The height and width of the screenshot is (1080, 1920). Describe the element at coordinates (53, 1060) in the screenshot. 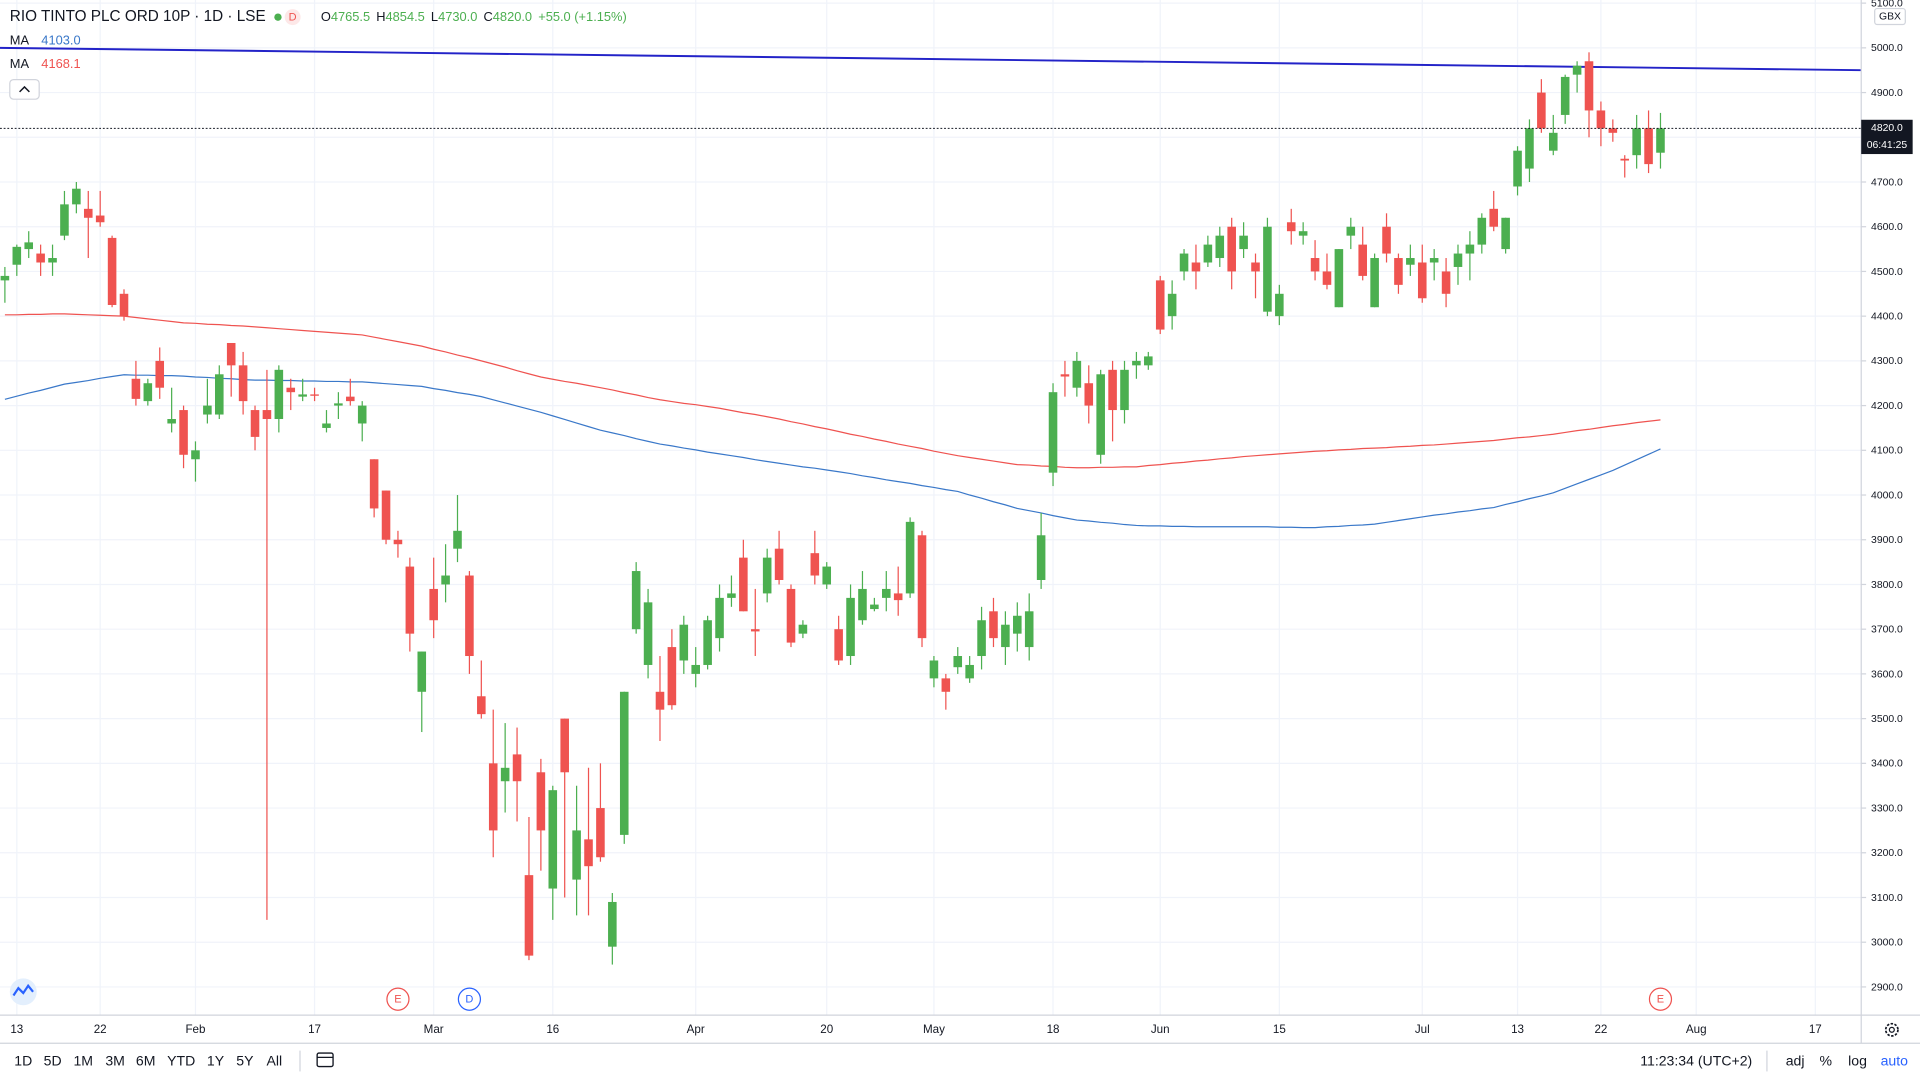

I see `range-button: 5D` at that location.